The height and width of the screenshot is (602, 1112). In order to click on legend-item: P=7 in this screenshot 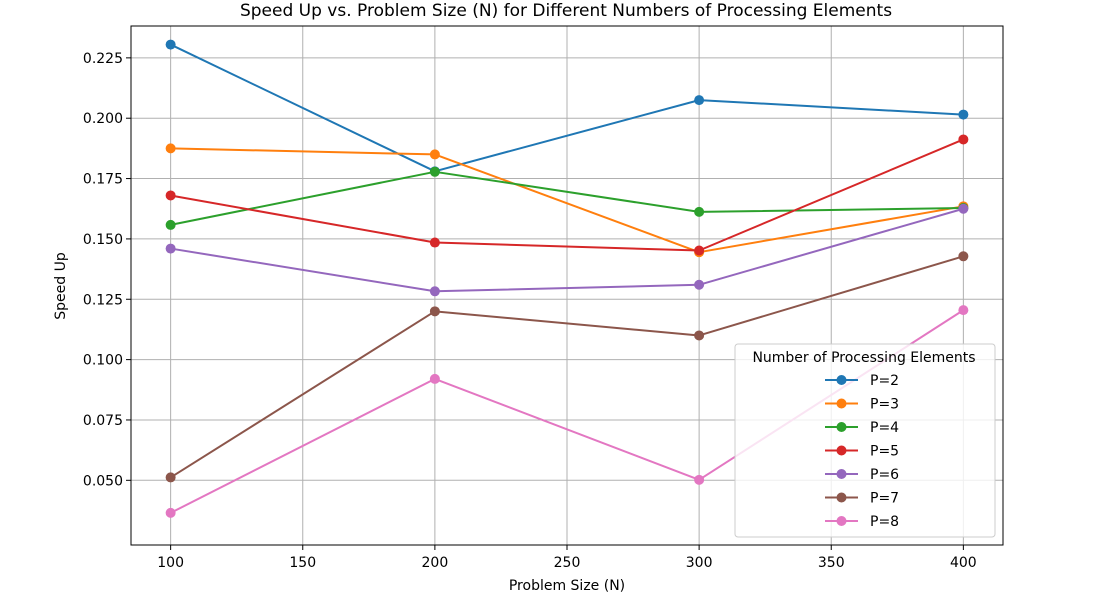, I will do `click(862, 499)`.